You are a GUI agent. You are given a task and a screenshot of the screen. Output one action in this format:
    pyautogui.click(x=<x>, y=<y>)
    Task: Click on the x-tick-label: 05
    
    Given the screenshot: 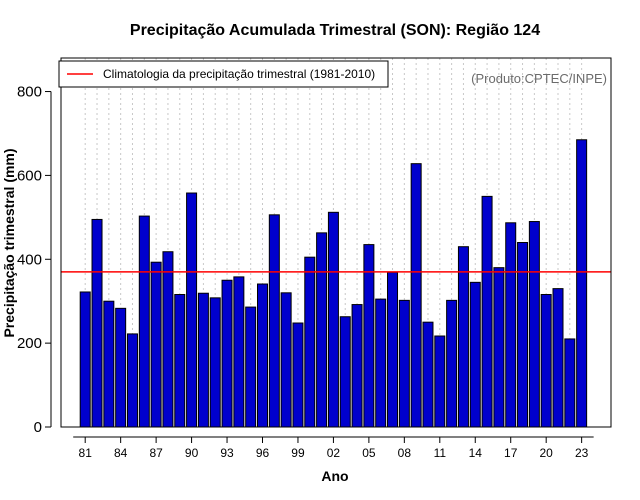 What is the action you would take?
    pyautogui.click(x=369, y=453)
    